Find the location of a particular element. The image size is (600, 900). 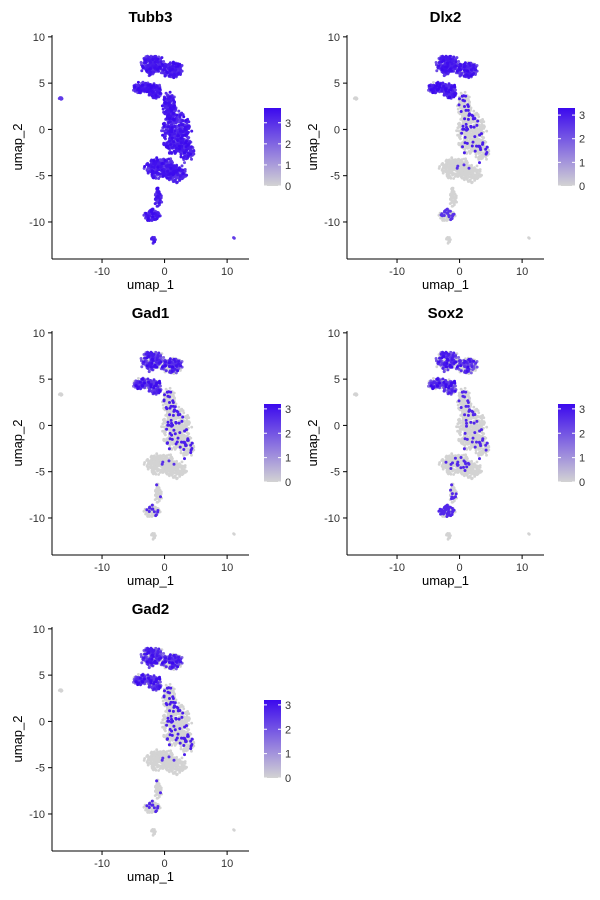

legend-colorbar is located at coordinates (566, 147).